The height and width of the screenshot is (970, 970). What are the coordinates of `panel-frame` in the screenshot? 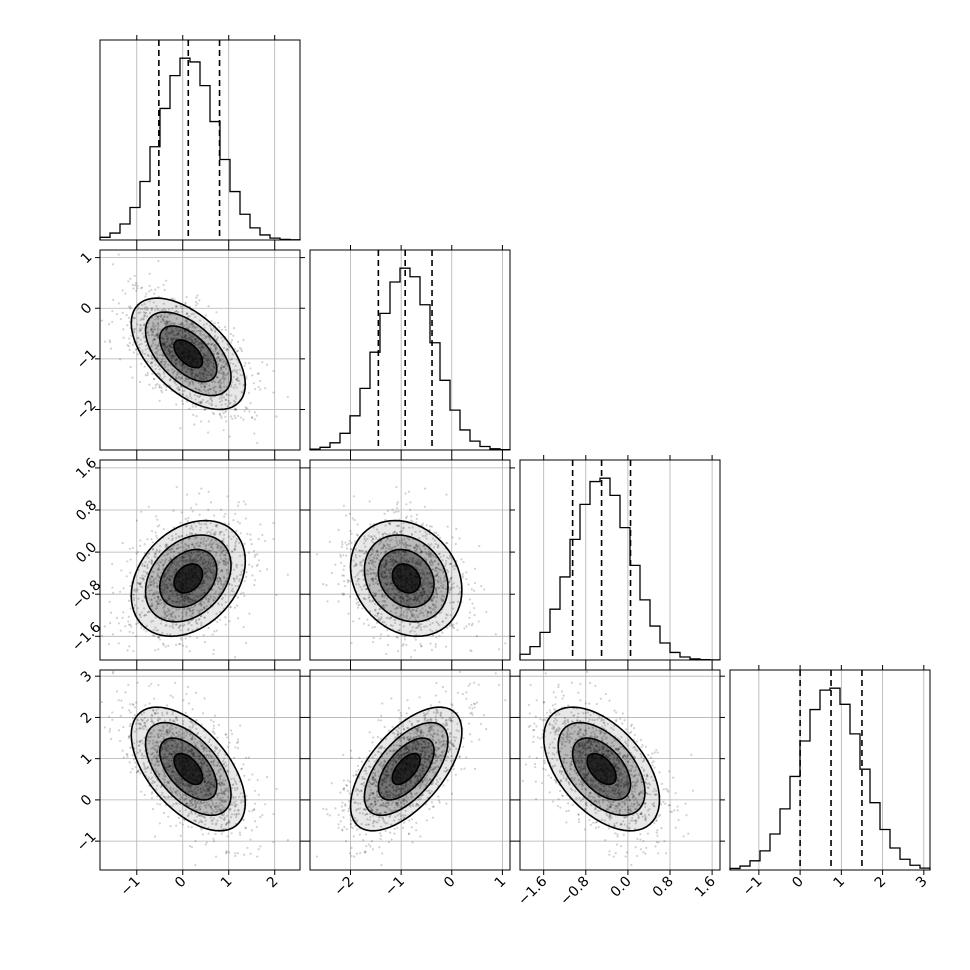 It's located at (200, 350).